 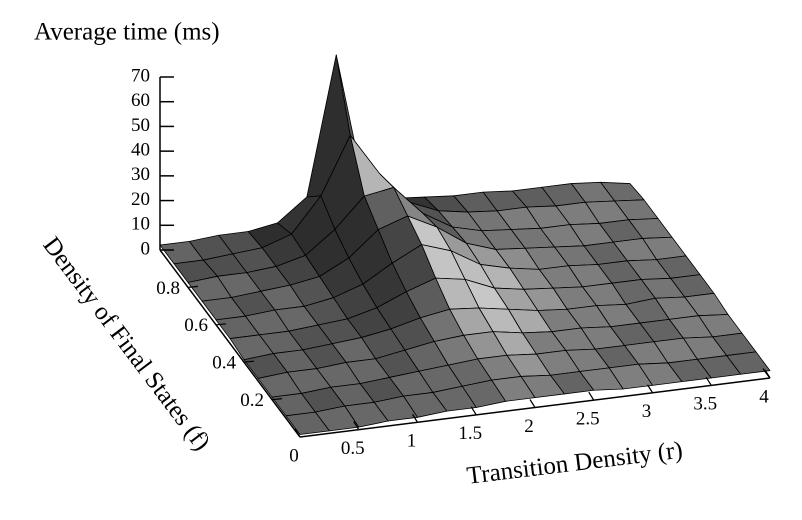 What do you see at coordinates (647, 411) in the screenshot?
I see `x-tick-label: 3` at bounding box center [647, 411].